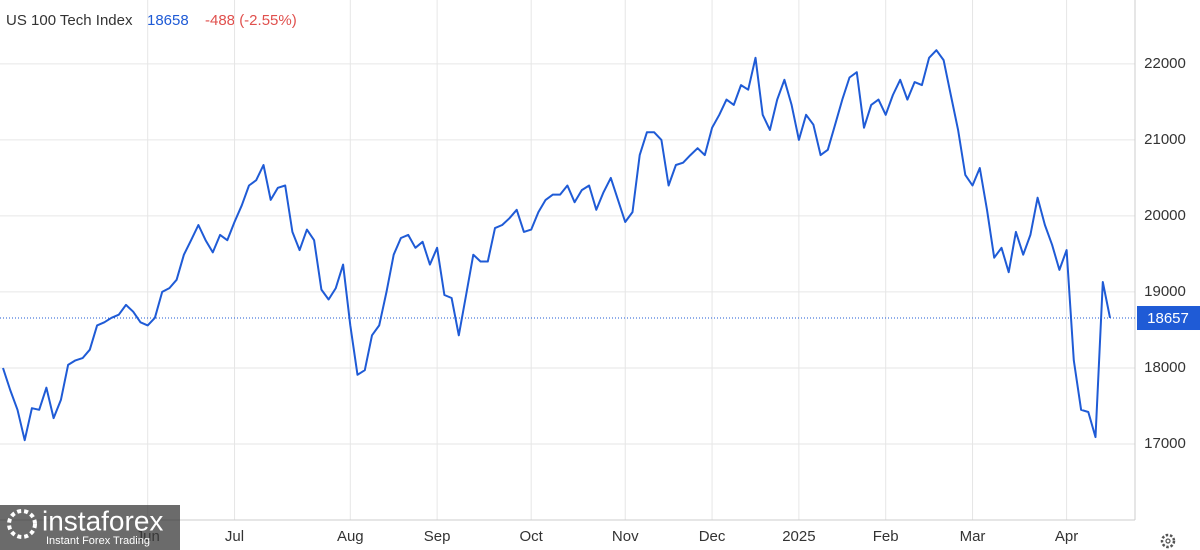  Describe the element at coordinates (350, 536) in the screenshot. I see `x-tick-label: Aug` at that location.